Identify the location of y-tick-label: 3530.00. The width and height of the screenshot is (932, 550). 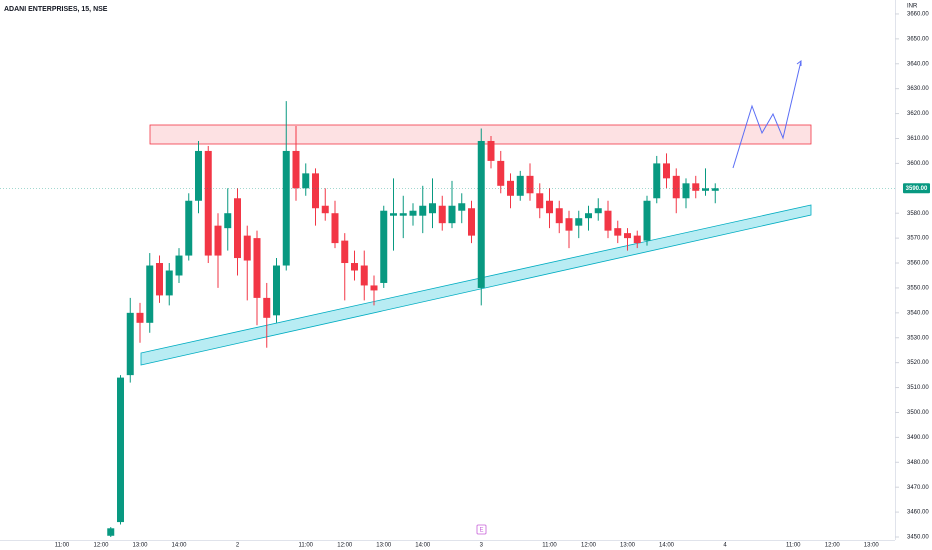
(918, 338).